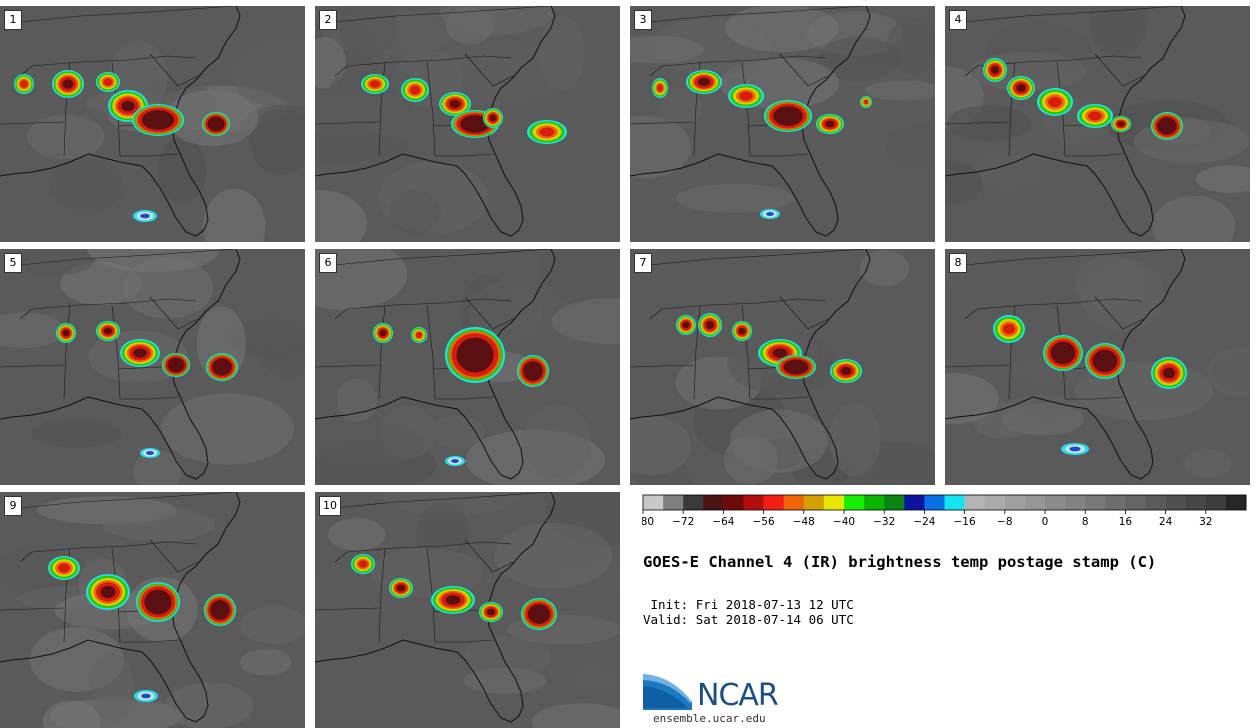 This screenshot has width=1260, height=728. Describe the element at coordinates (774, 619) in the screenshot. I see `valid-value: Sat 2018-07-14 06 UTC` at that location.